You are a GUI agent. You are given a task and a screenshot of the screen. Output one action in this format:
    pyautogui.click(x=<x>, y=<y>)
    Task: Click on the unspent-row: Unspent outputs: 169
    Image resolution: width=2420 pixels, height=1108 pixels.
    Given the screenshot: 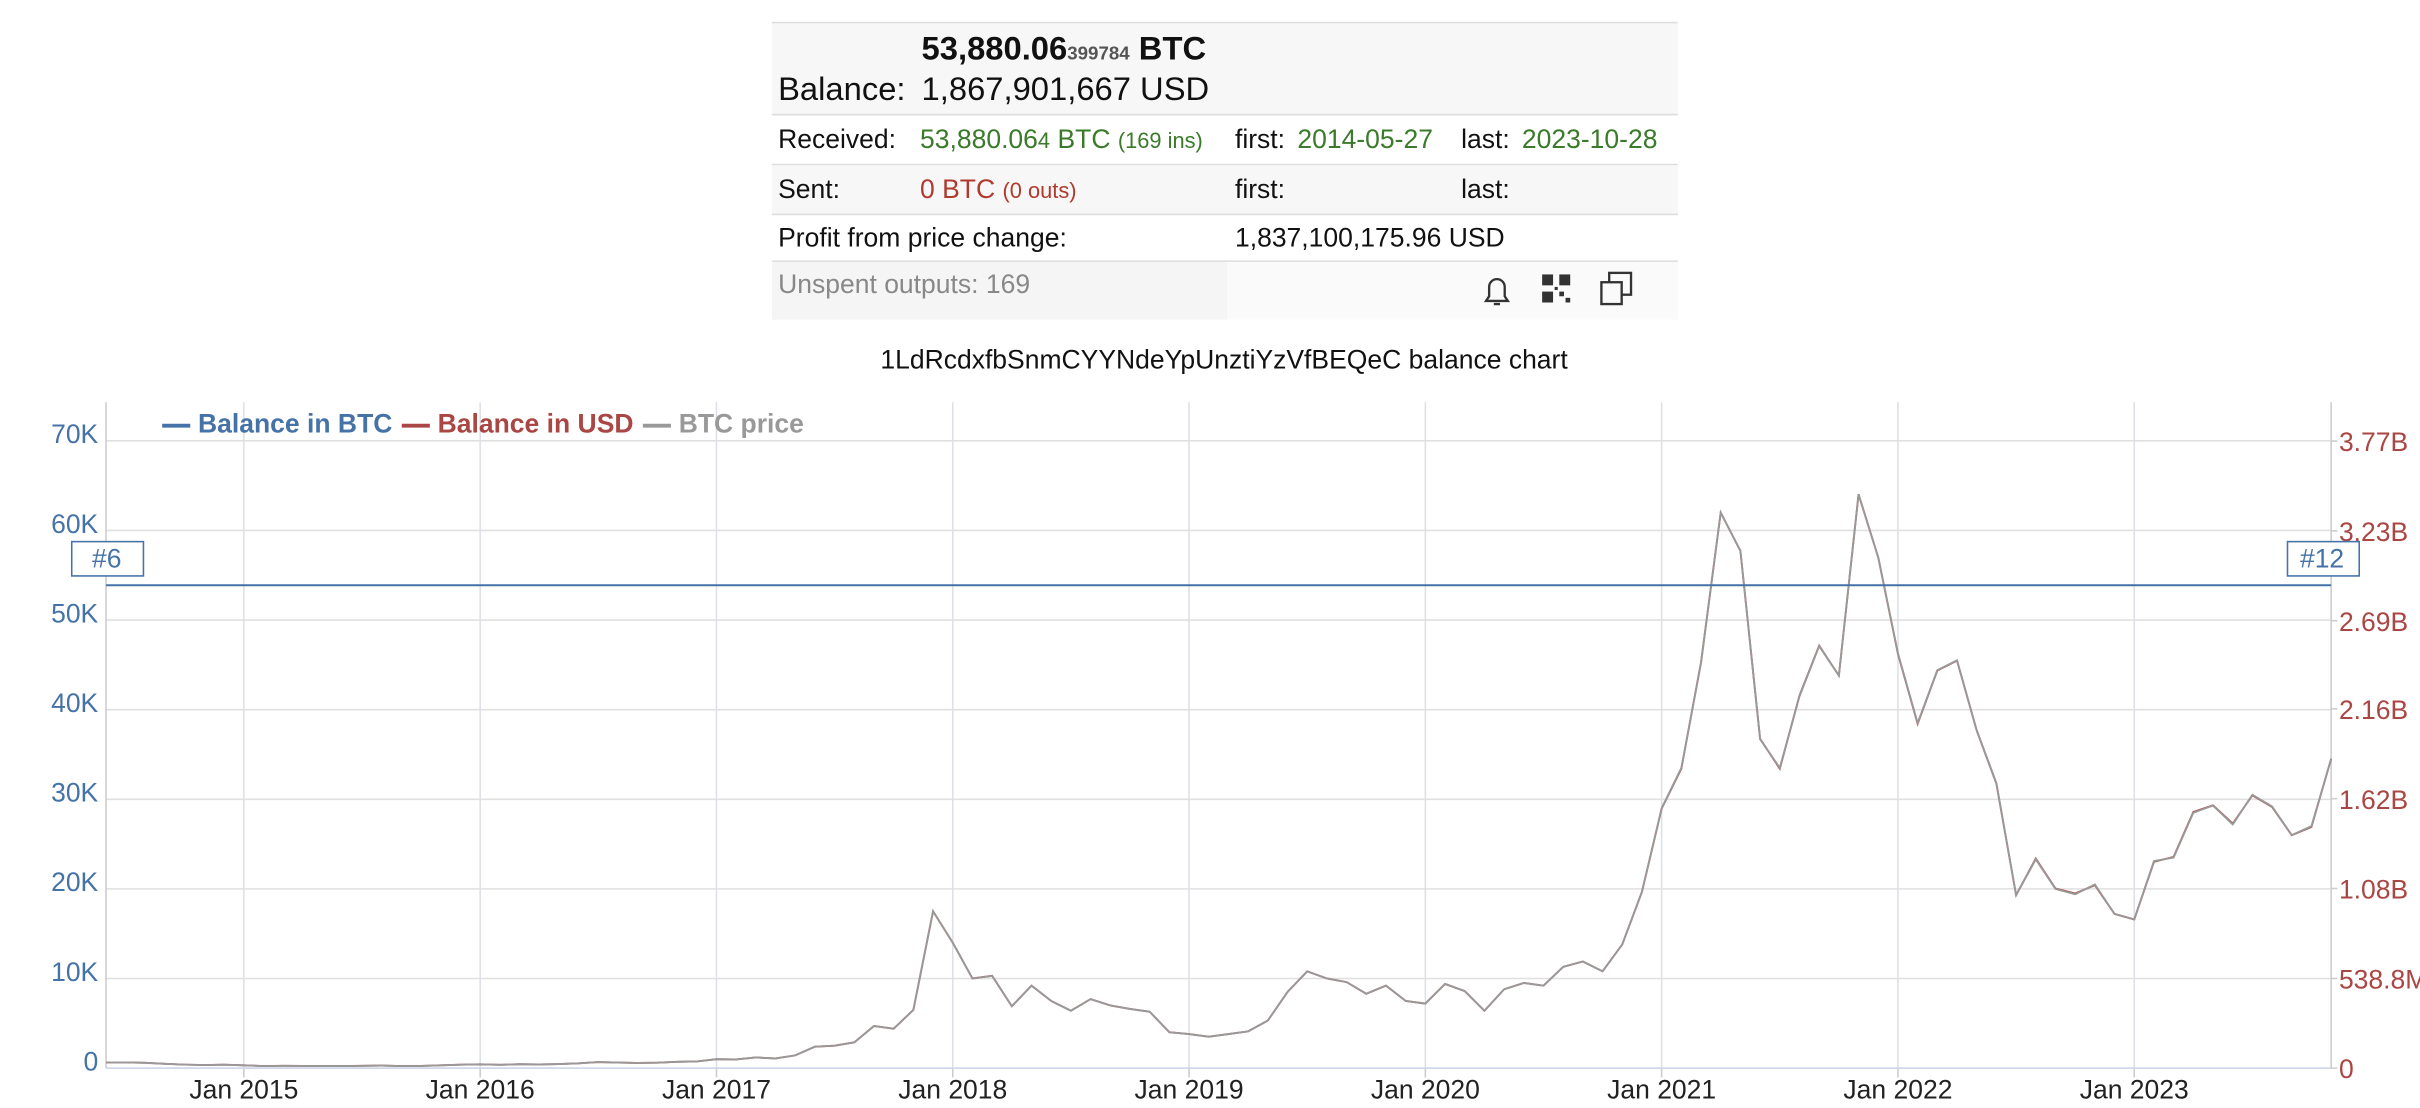 What is the action you would take?
    pyautogui.click(x=1224, y=290)
    